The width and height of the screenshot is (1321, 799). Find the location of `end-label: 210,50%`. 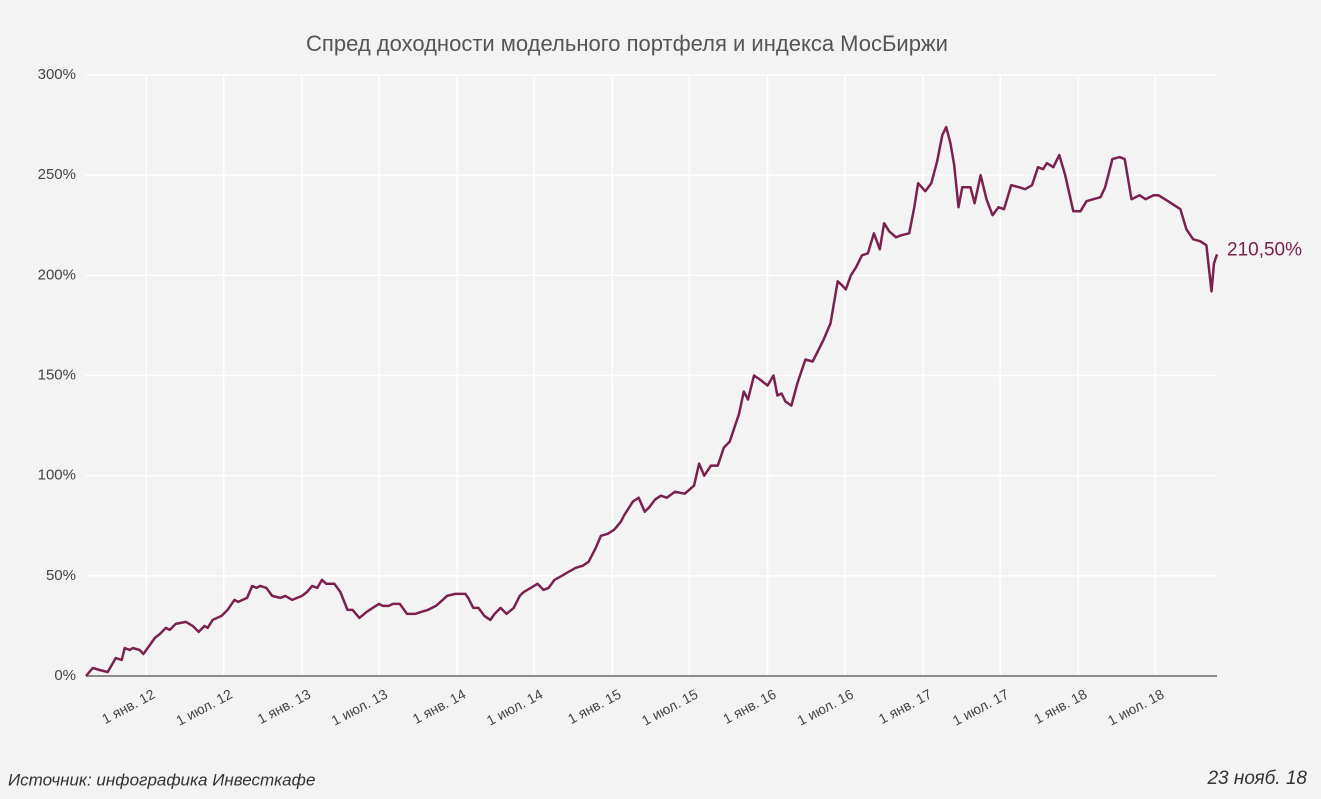

end-label: 210,50% is located at coordinates (1264, 249).